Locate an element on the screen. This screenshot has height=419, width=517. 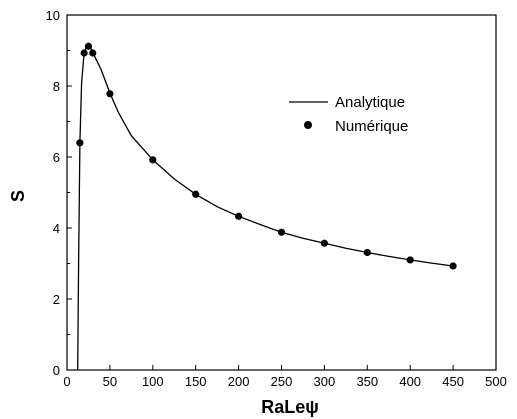
y-tick-label: 8 is located at coordinates (56, 86).